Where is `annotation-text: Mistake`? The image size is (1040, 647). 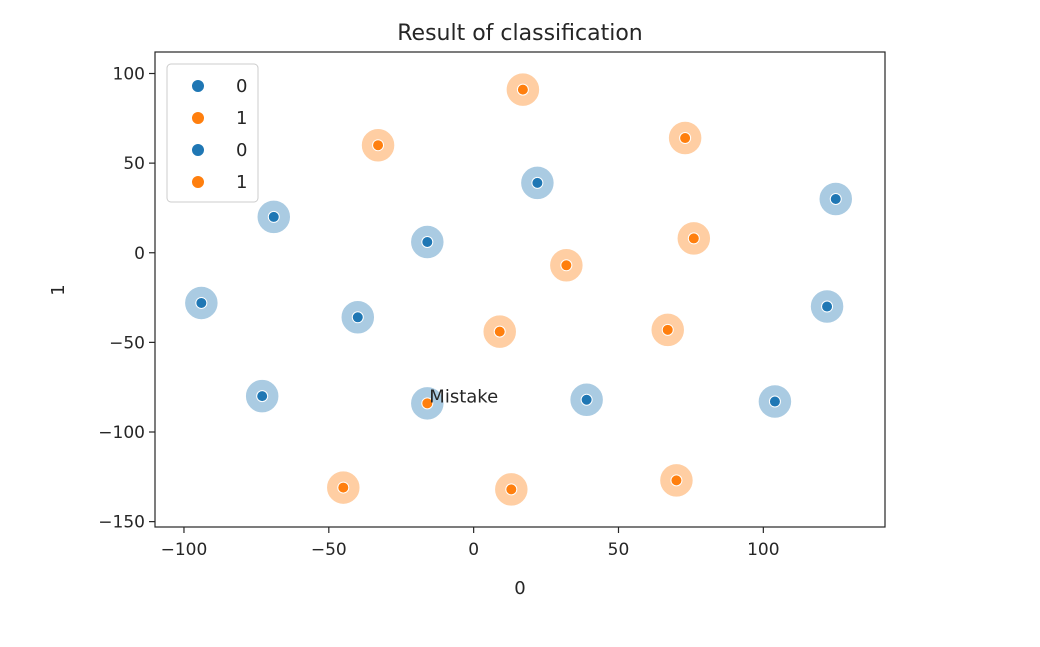
annotation-text: Mistake is located at coordinates (463, 396).